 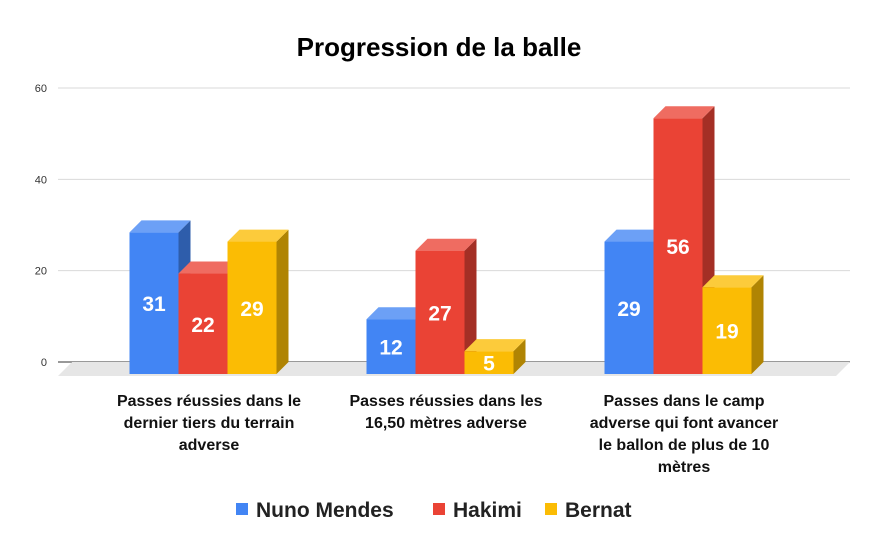 I want to click on legend: Nuno Mendes Hakimi Bernat, so click(x=434, y=510).